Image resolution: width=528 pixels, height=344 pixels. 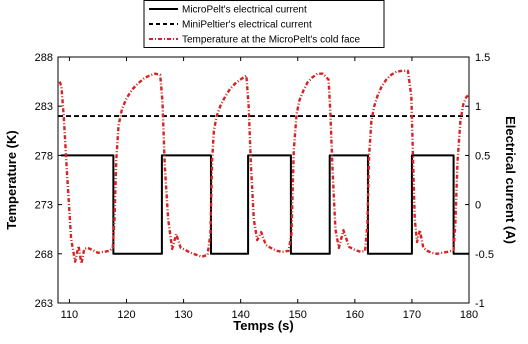 I want to click on legend-box, so click(x=264, y=24).